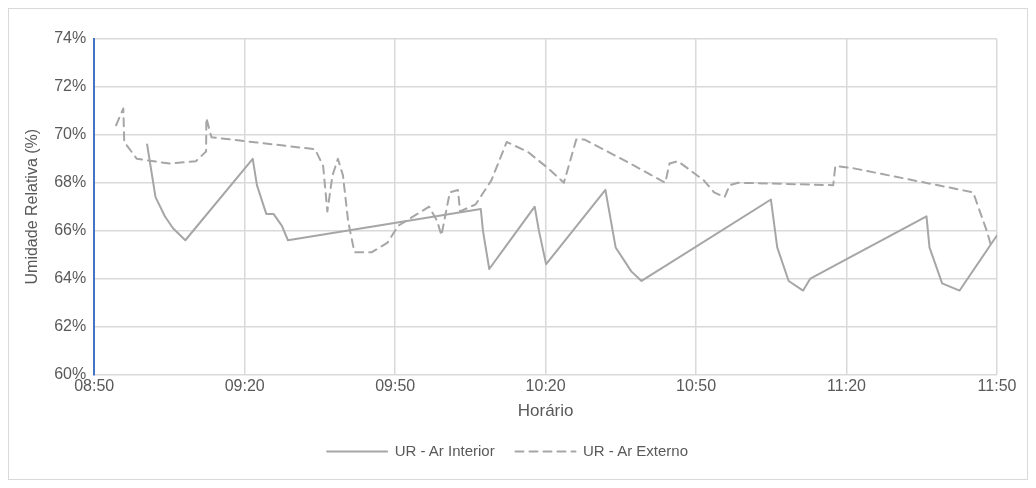 The width and height of the screenshot is (1036, 488). Describe the element at coordinates (636, 450) in the screenshot. I see `legend-label: UR - Ar Externo` at that location.